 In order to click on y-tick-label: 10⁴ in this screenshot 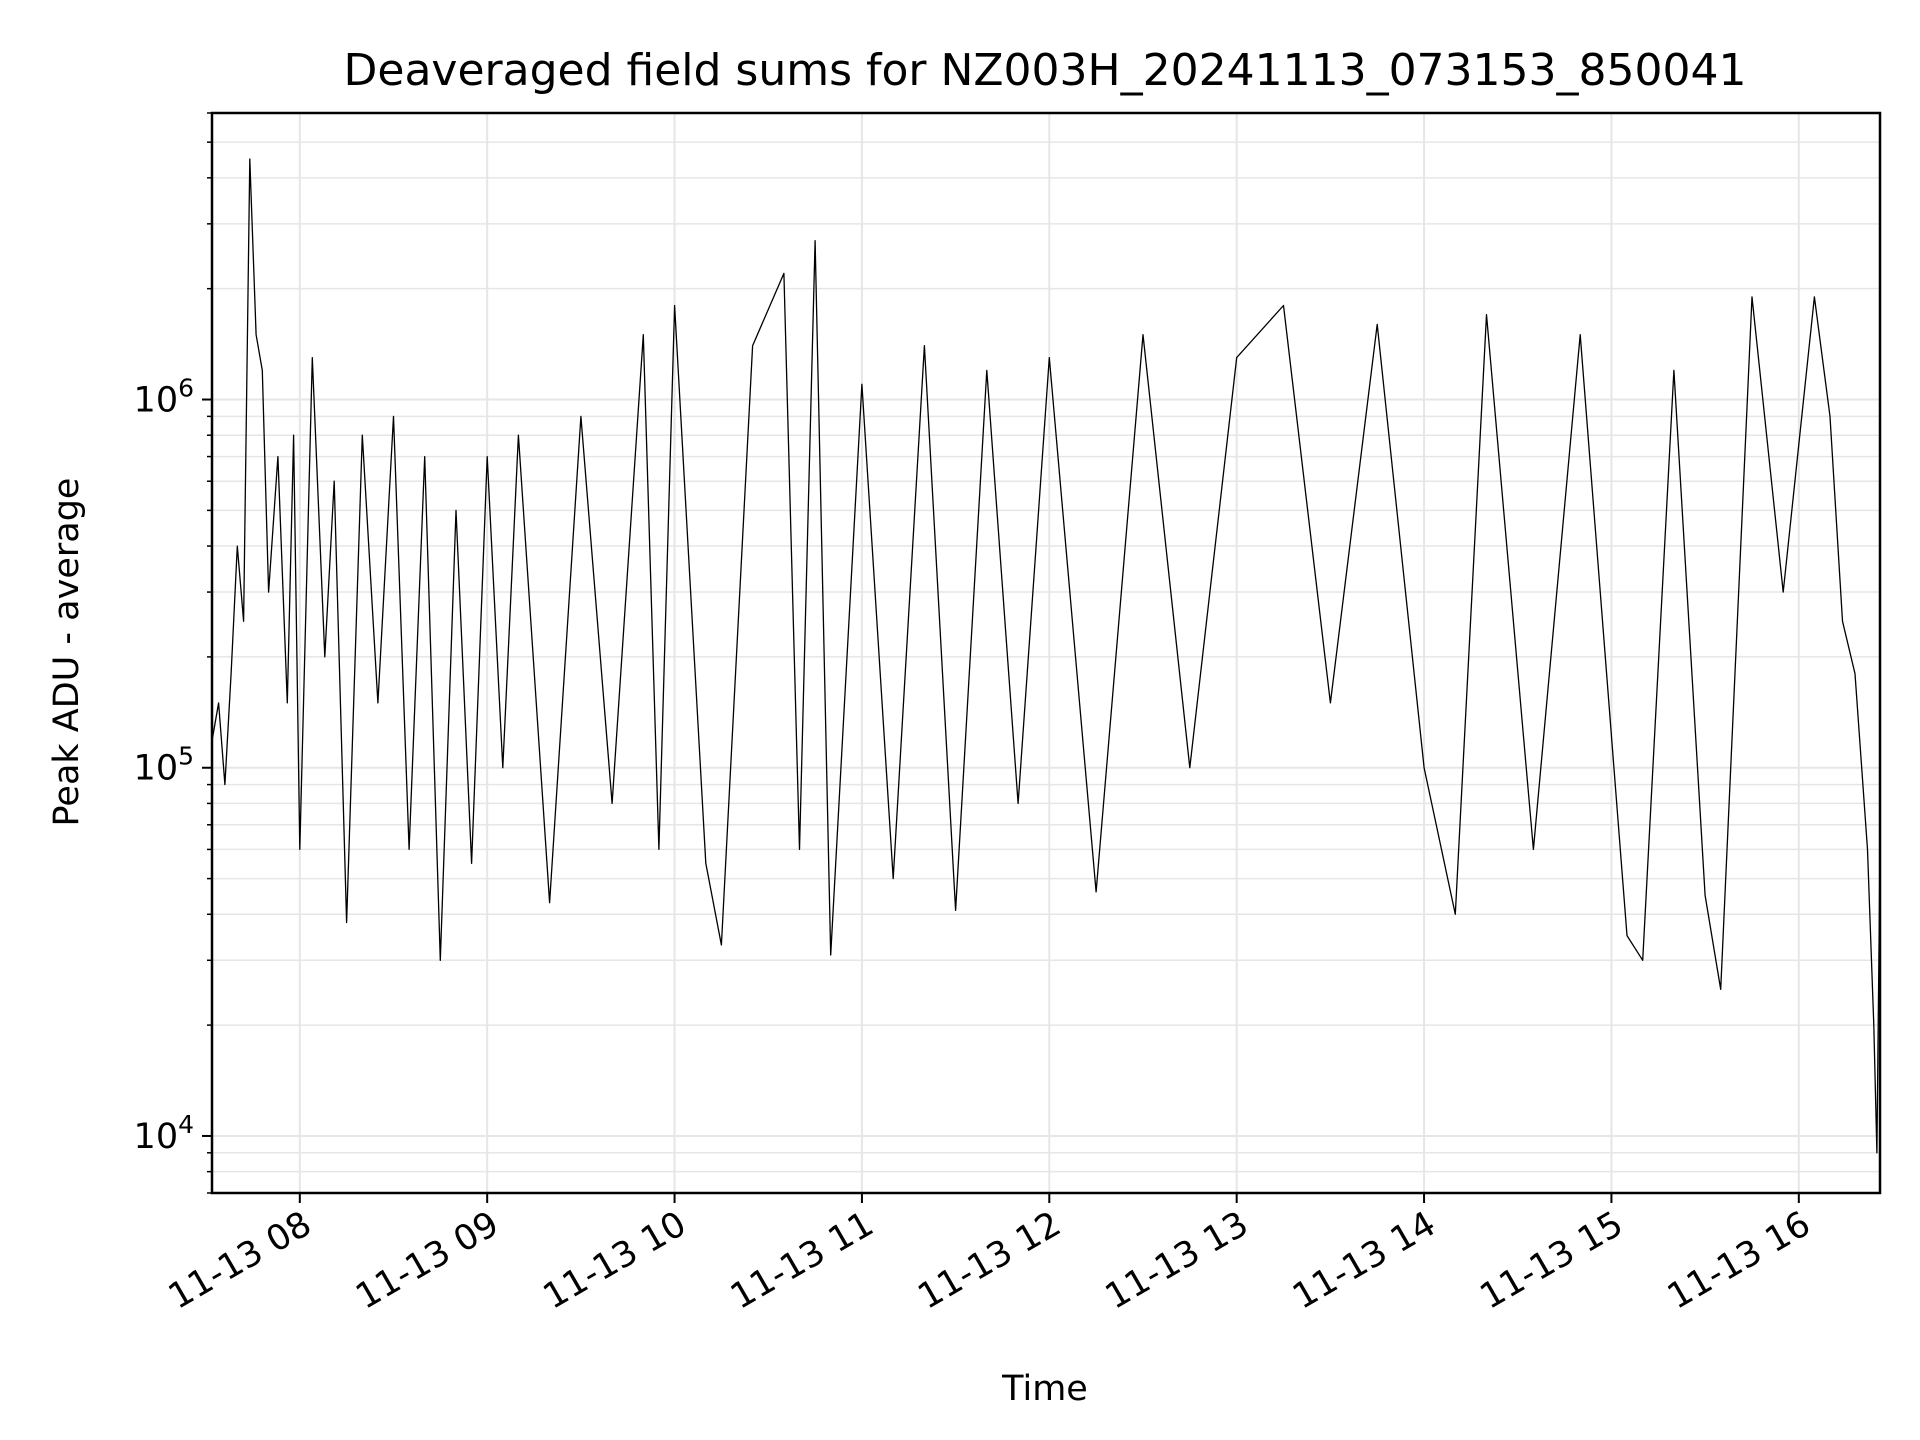, I will do `click(164, 1133)`.